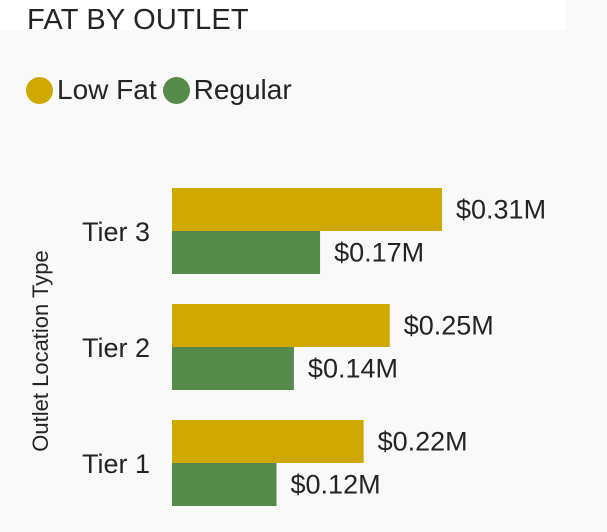 The image size is (607, 532). What do you see at coordinates (116, 348) in the screenshot?
I see `y-tick-label-tier-2: Tier 2` at bounding box center [116, 348].